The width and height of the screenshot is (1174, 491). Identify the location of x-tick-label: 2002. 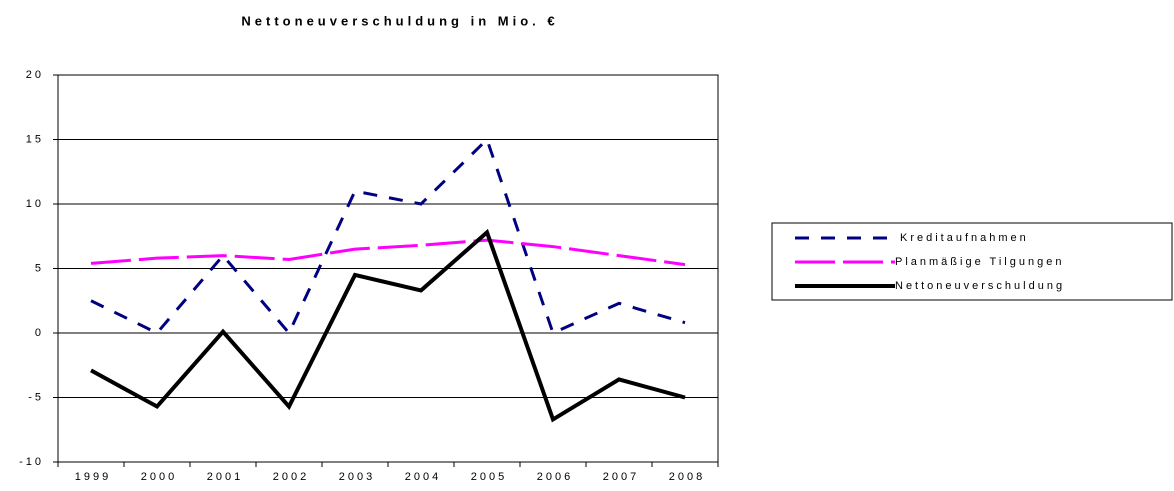
(291, 477).